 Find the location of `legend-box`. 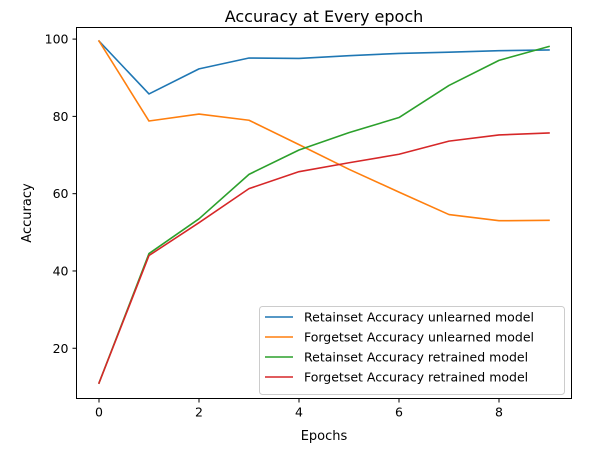

legend-box is located at coordinates (412, 350).